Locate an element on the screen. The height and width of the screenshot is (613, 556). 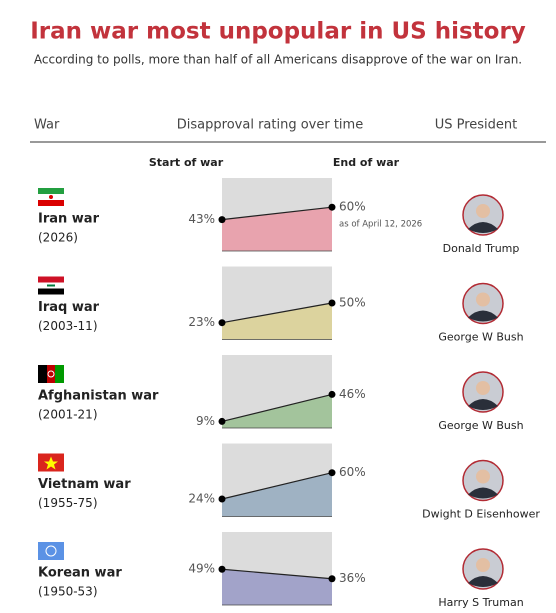
note: as of April 12, 2026 is located at coordinates (380, 225).